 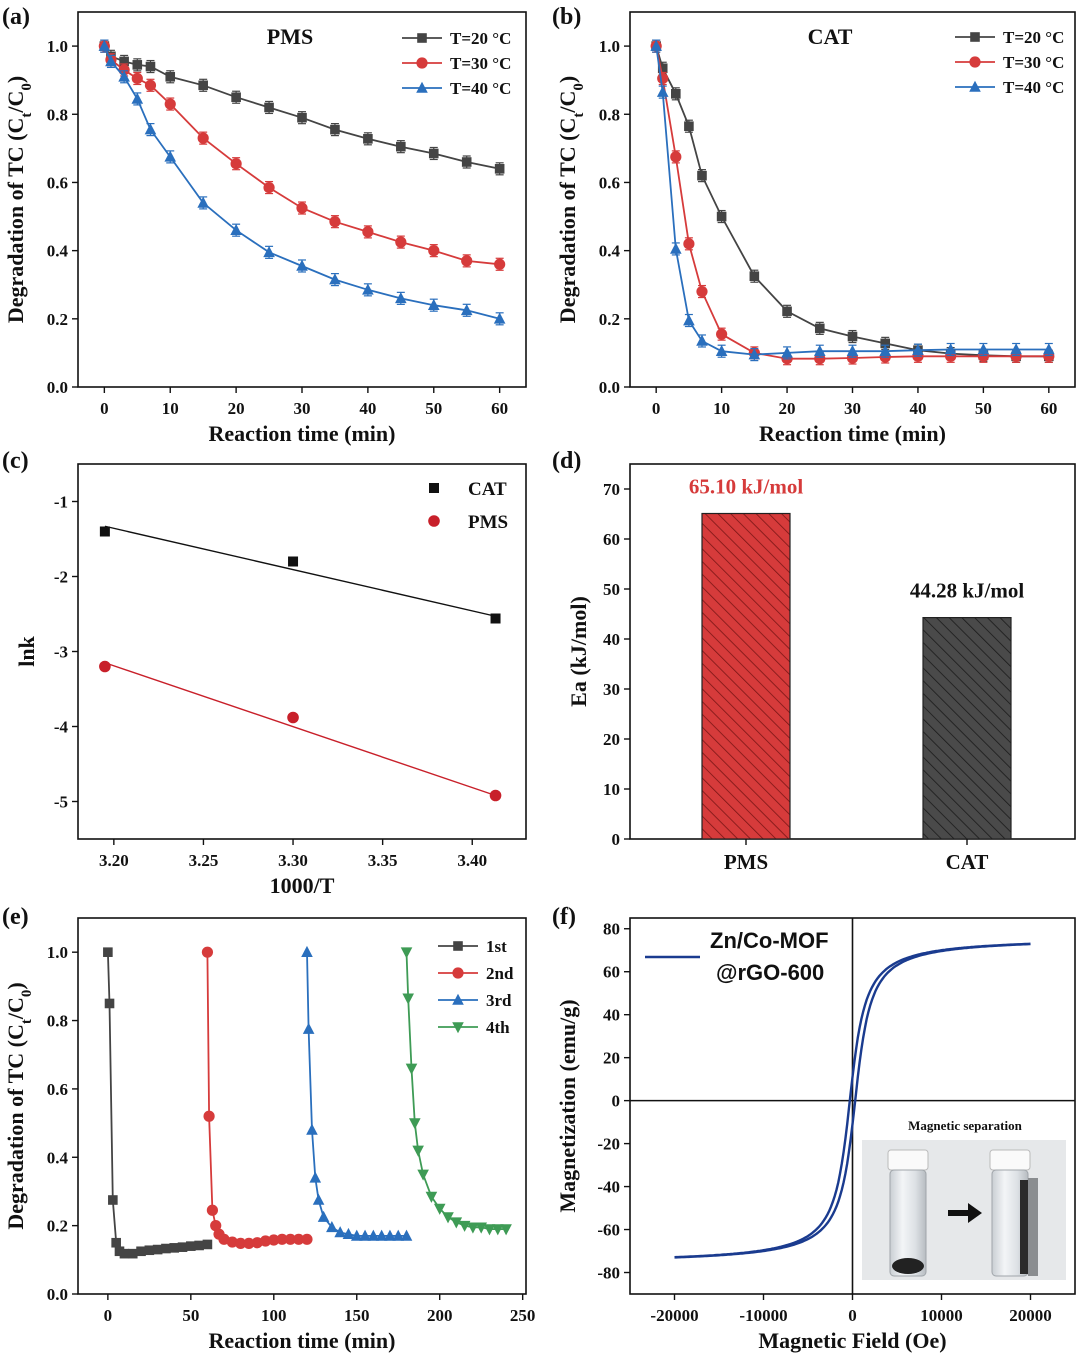 What do you see at coordinates (456, 88) in the screenshot?
I see `legend-entry-3: T=40 °C` at bounding box center [456, 88].